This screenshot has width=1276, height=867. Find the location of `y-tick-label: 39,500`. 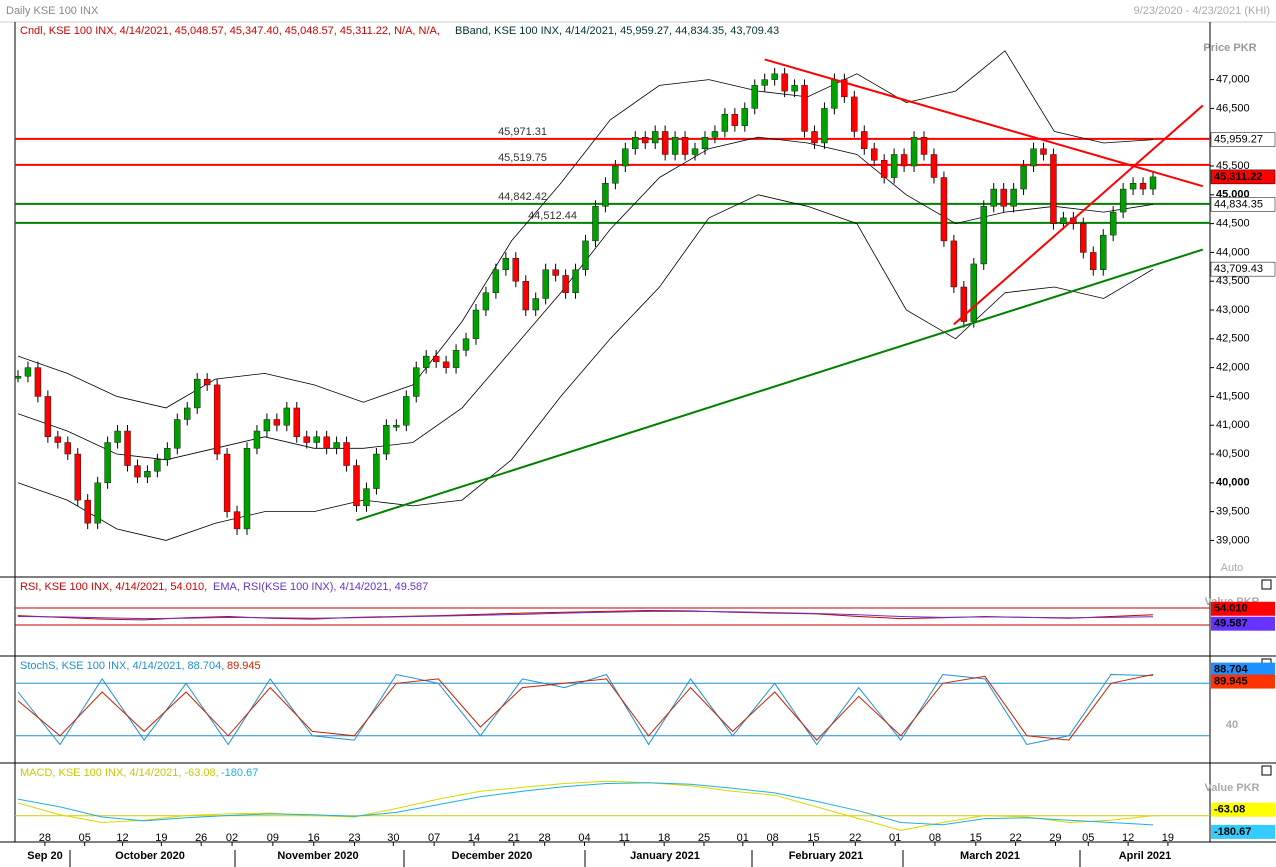

y-tick-label: 39,500 is located at coordinates (1233, 512).